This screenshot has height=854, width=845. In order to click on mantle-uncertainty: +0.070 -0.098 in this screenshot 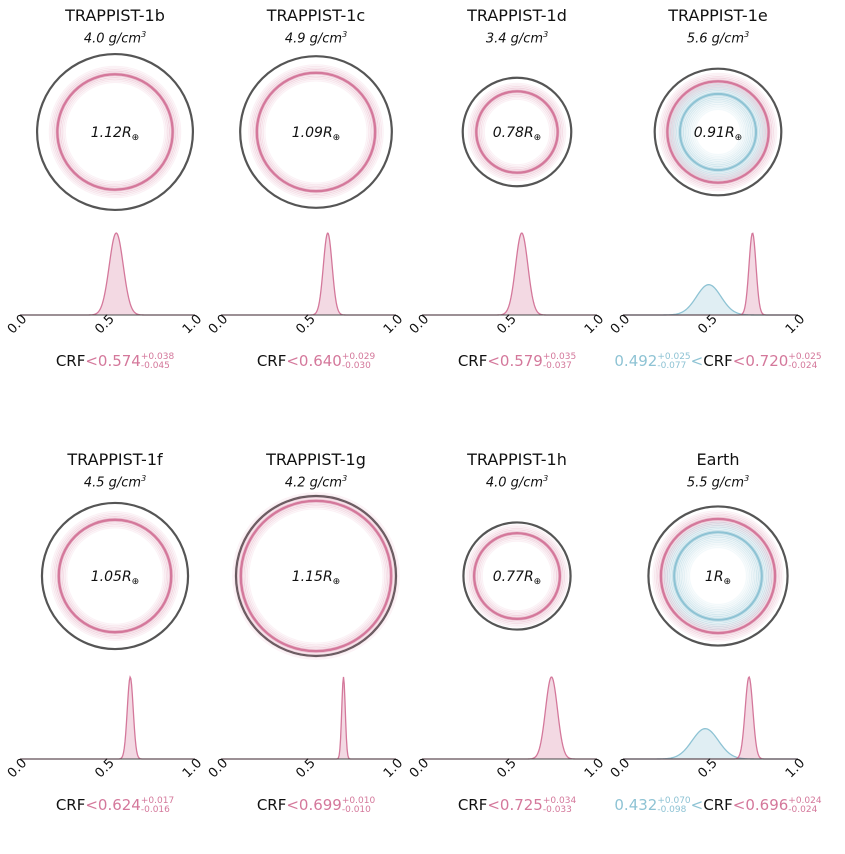, I will do `click(674, 805)`.